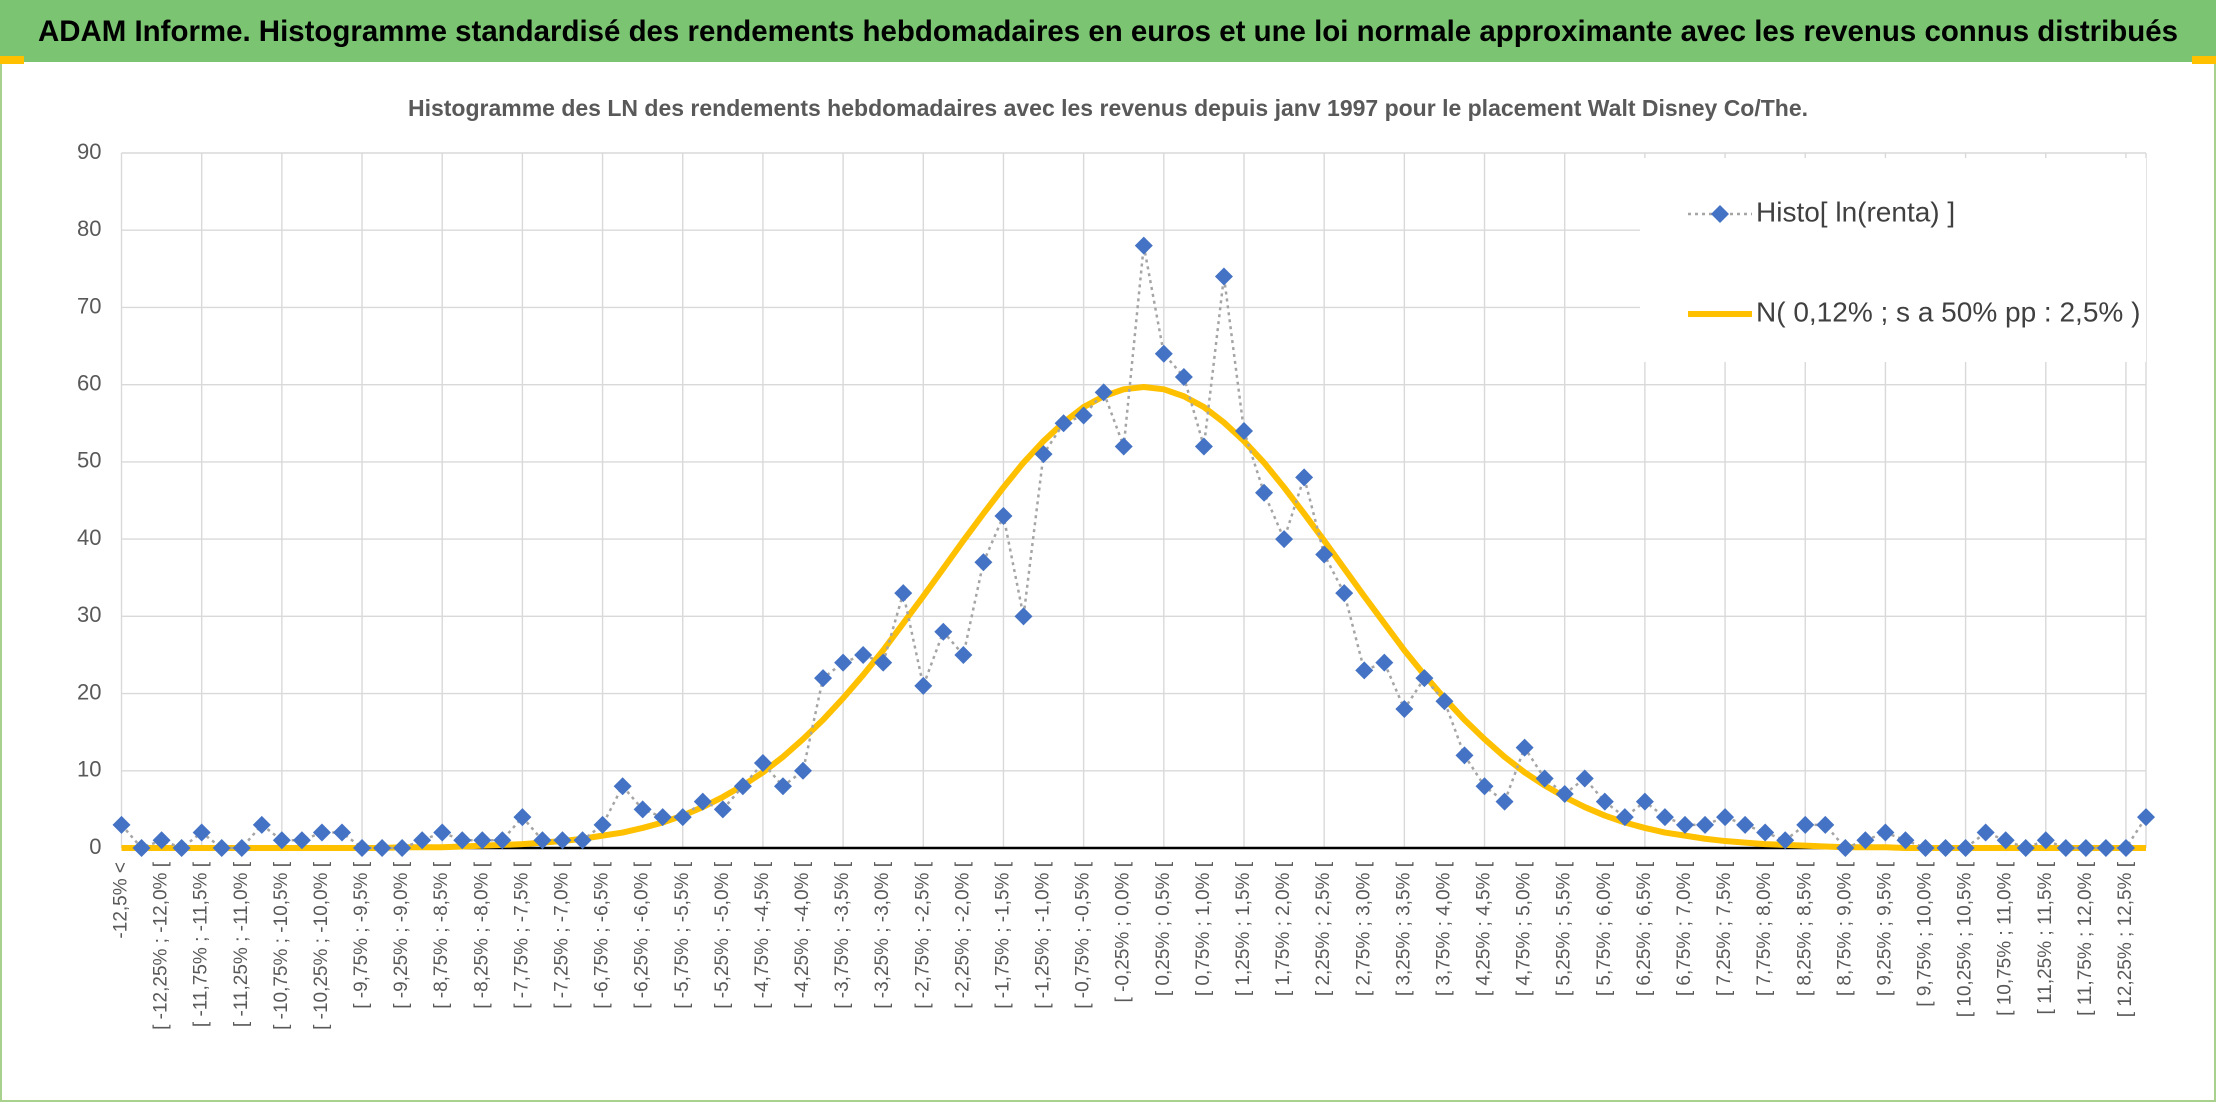 The image size is (2216, 1102). Describe the element at coordinates (1604, 928) in the screenshot. I see `x-tick-label: [ 5,75% ; 6,0% [` at that location.